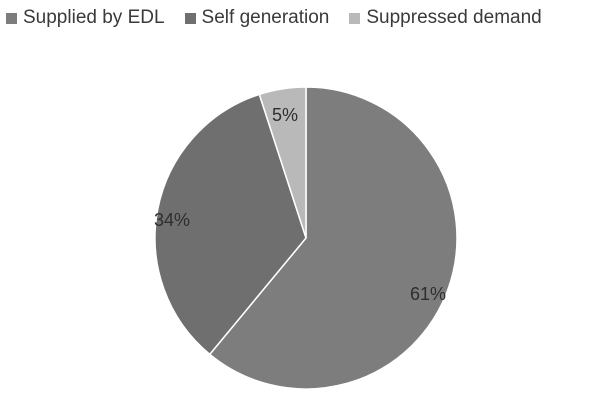 The image size is (609, 394). What do you see at coordinates (355, 18) in the screenshot?
I see `legend-swatch-suppressed-demand` at bounding box center [355, 18].